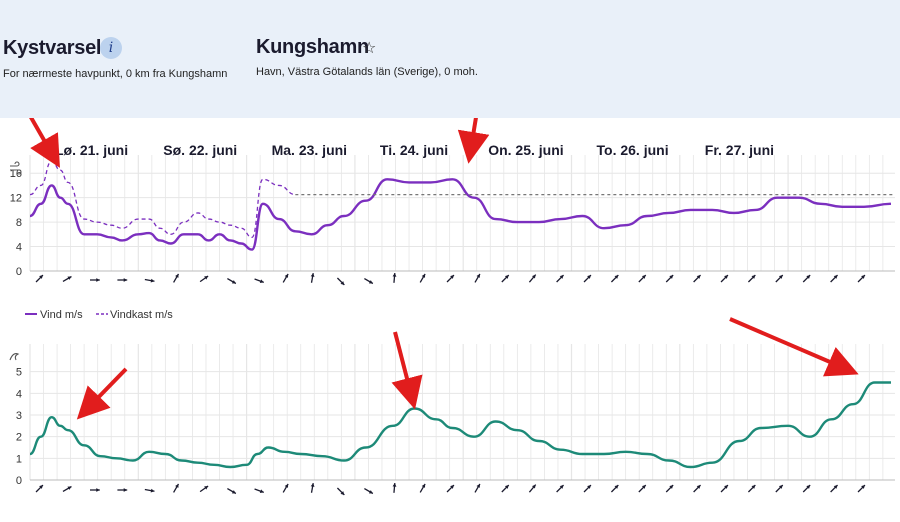 This screenshot has height=522, width=900. Describe the element at coordinates (162, 199) in the screenshot. I see `gust-series-line` at that location.